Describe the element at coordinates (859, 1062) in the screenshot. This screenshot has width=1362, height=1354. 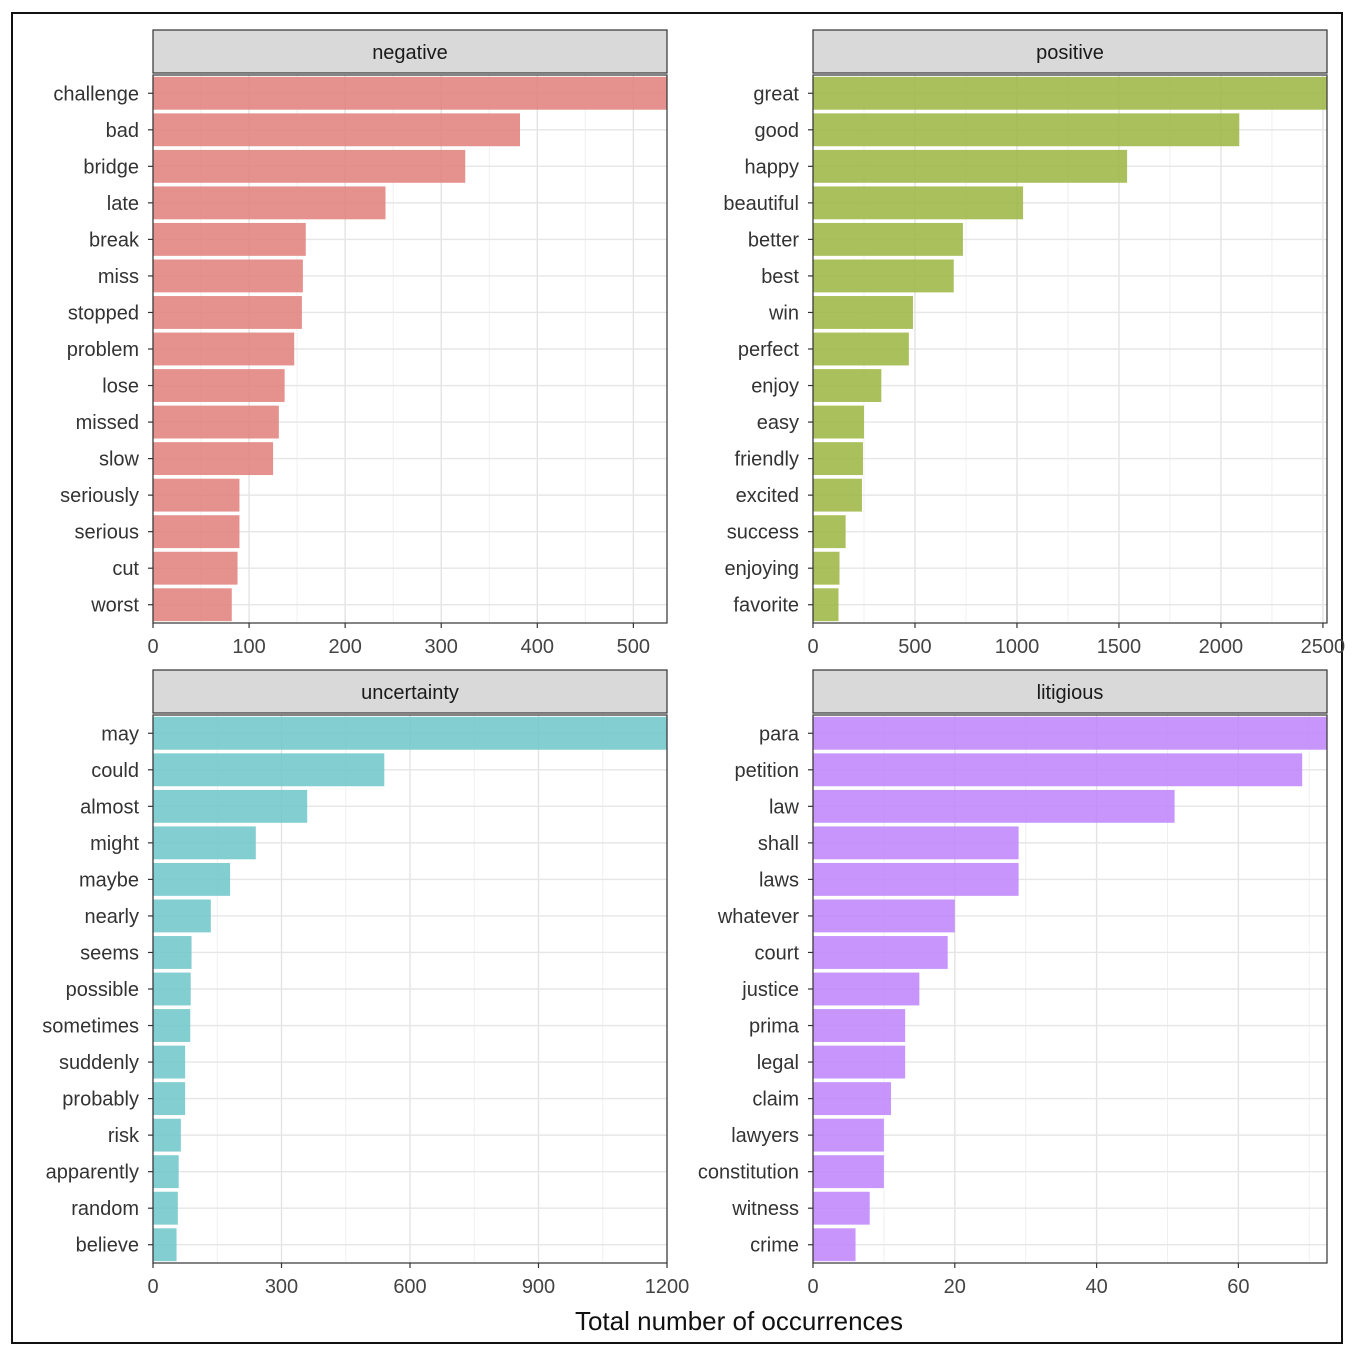
I see `bar-litigious-legal` at that location.